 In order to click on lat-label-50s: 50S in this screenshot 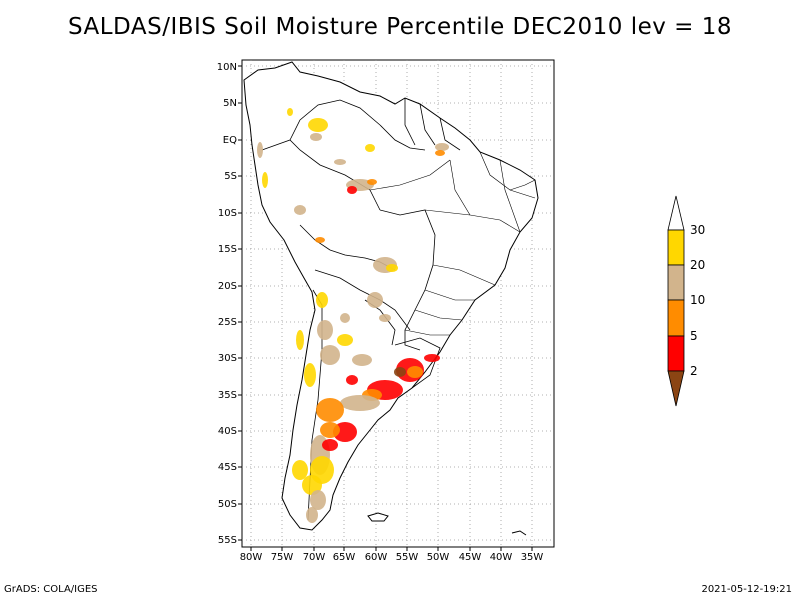, I will do `click(227, 504)`.